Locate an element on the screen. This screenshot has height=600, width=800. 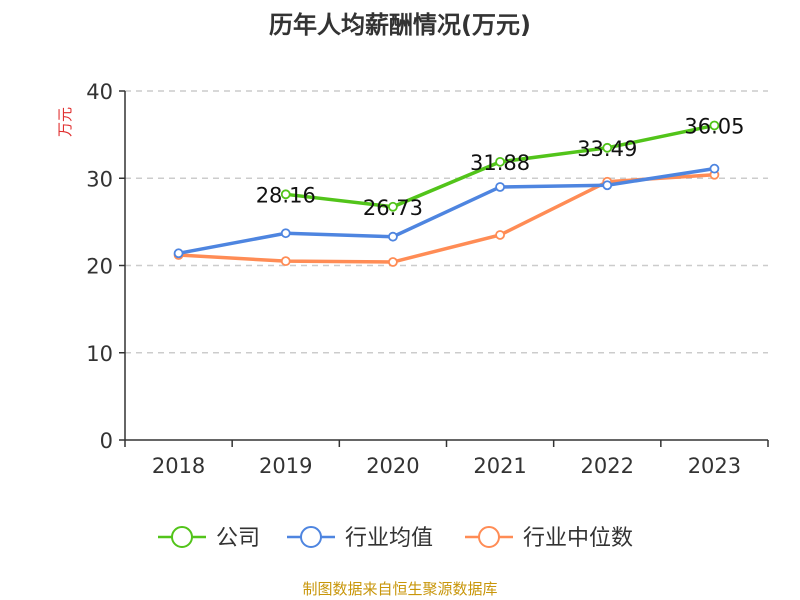
source-note: 制图数据来自恒生聚源数据库 is located at coordinates (399, 589).